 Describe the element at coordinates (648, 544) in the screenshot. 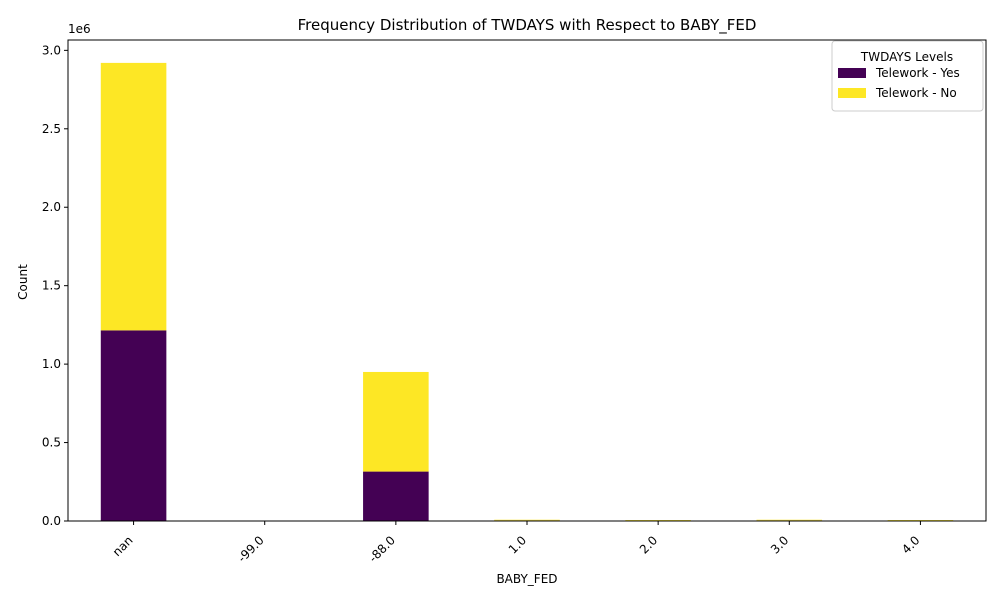

I see `x-tick-label: 2.0` at that location.